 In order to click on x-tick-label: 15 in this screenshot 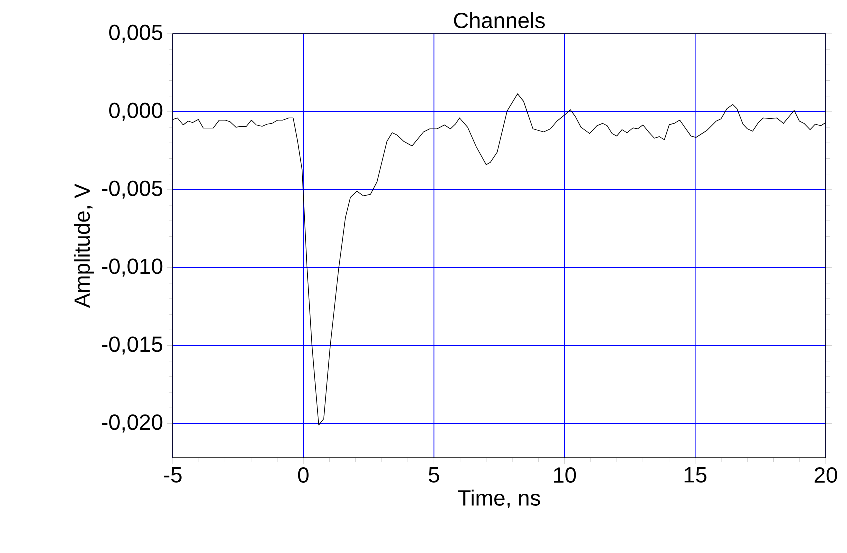, I will do `click(695, 475)`.